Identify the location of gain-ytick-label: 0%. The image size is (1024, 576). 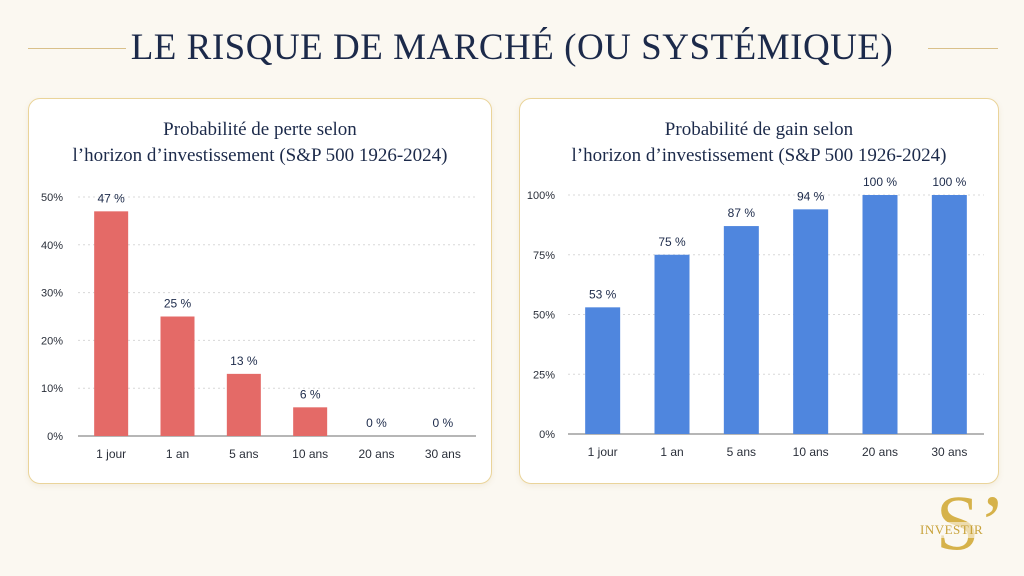
(547, 435).